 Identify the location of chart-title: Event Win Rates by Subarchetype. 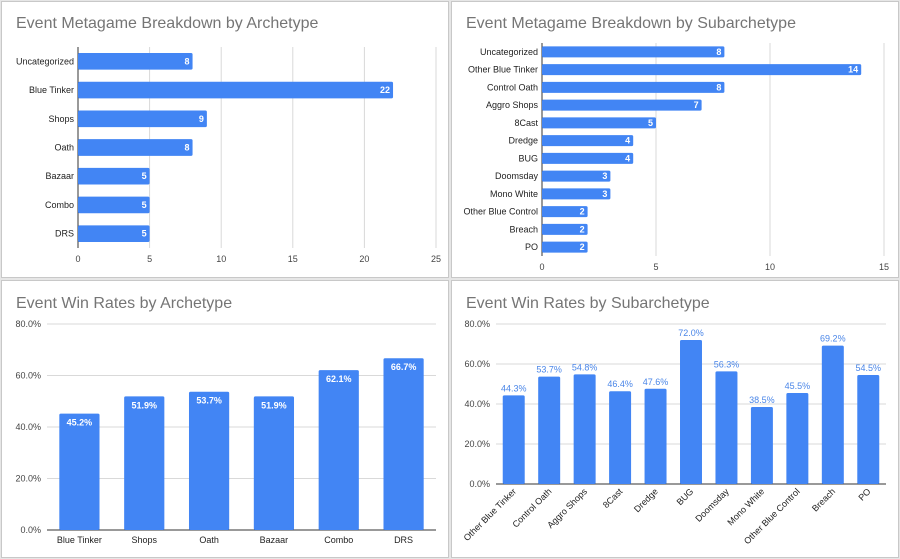
(588, 303).